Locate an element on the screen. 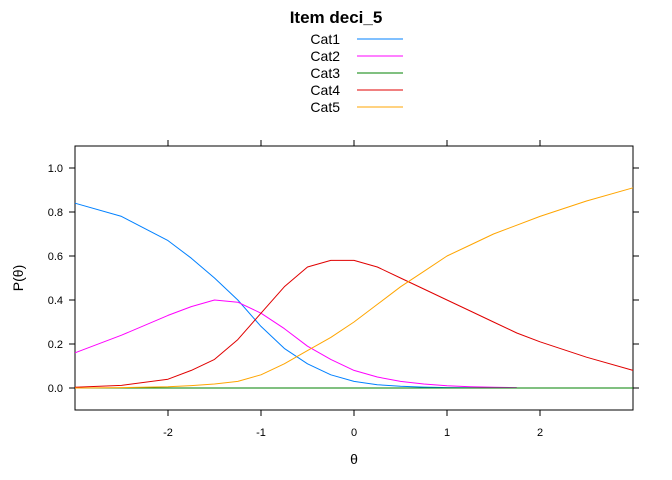 The image size is (672, 480). y-tick-label: 0.2 is located at coordinates (55, 345).